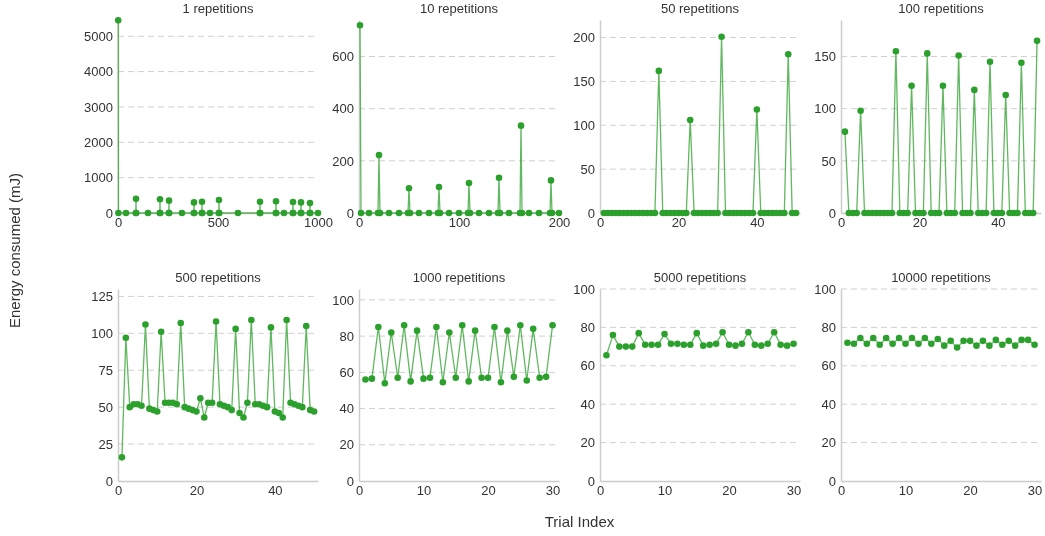 The image size is (1045, 536). Describe the element at coordinates (700, 277) in the screenshot. I see `chart-title: 5000 repetitions` at that location.